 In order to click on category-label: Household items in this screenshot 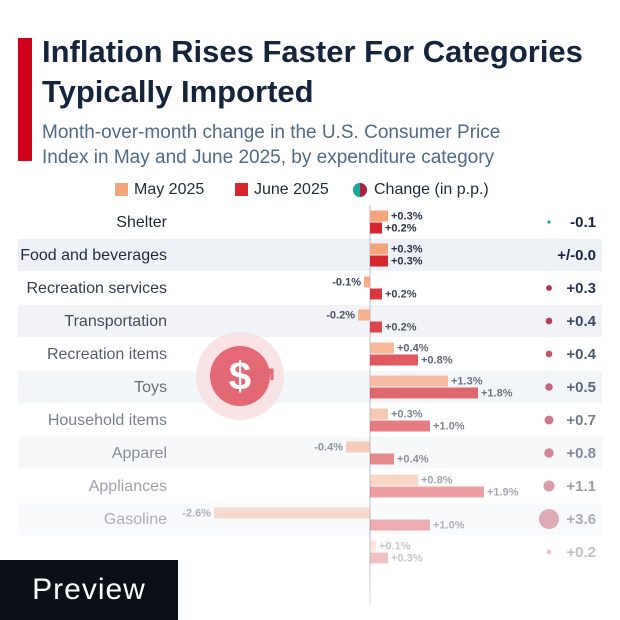, I will do `click(107, 420)`.